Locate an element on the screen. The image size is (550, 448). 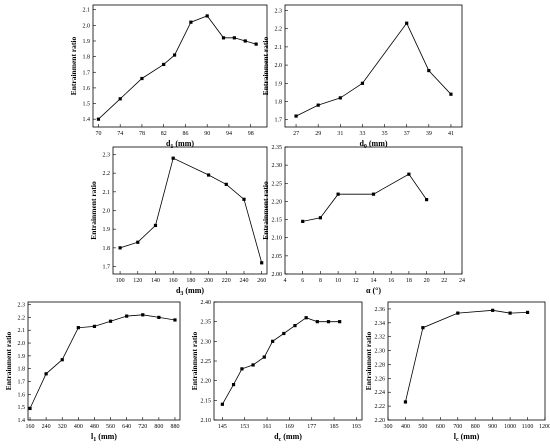
y-tick-label: 2.32 is located at coordinates (380, 338).